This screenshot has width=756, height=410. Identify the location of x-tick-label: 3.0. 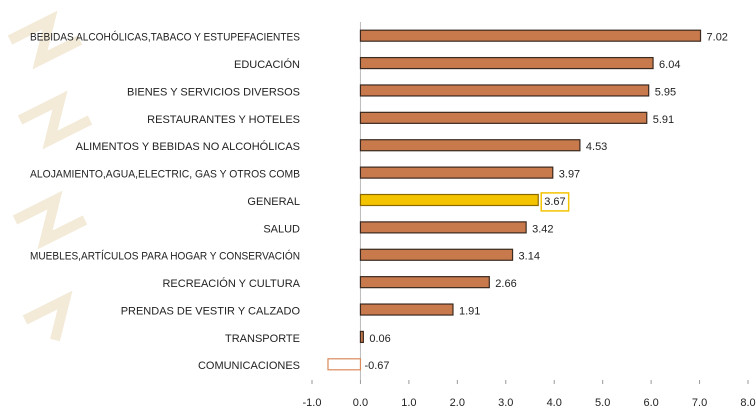
(505, 403).